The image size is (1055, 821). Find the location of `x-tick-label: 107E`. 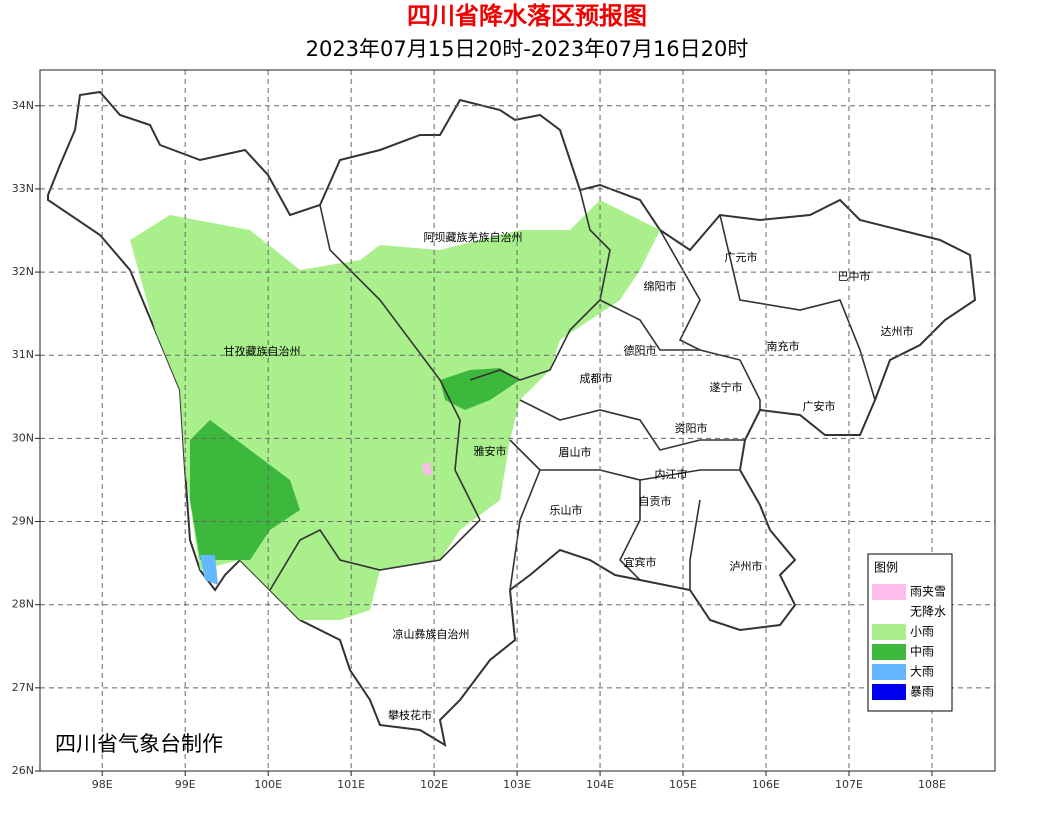

x-tick-label: 107E is located at coordinates (849, 784).